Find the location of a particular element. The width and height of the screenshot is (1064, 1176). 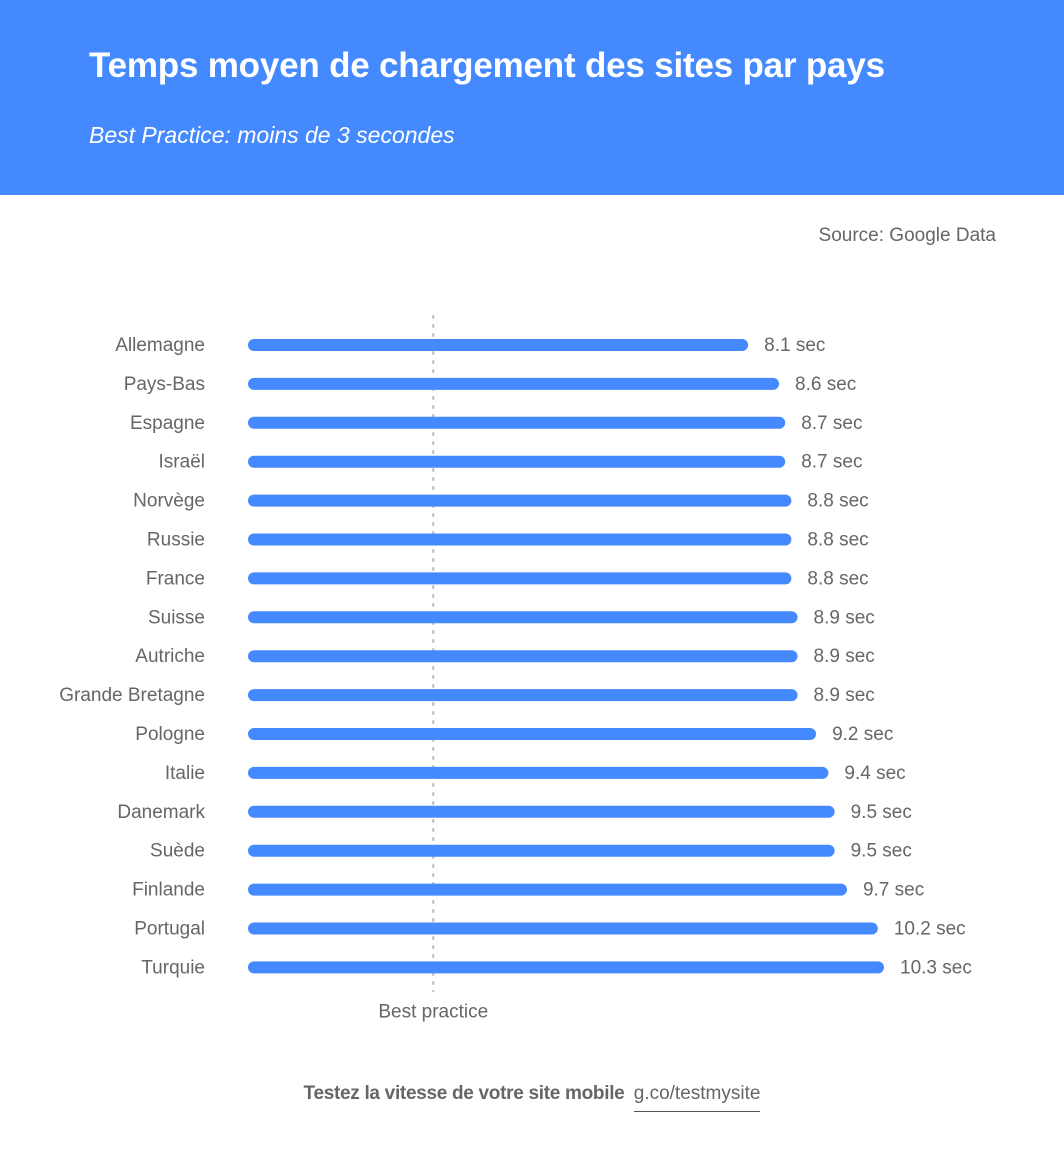

value-label: 8.1 sec is located at coordinates (794, 345).